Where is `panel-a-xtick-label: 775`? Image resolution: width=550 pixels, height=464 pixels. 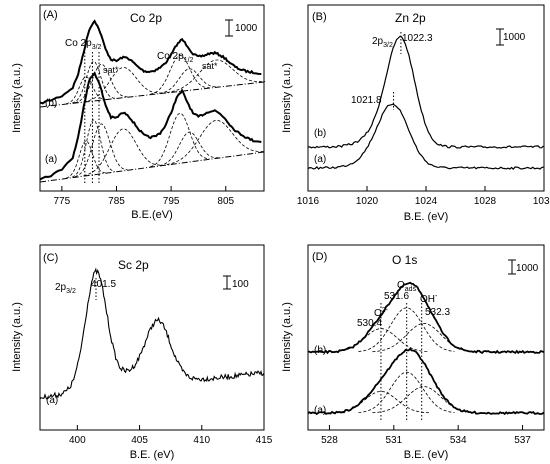 panel-a-xtick-label: 775 is located at coordinates (62, 201).